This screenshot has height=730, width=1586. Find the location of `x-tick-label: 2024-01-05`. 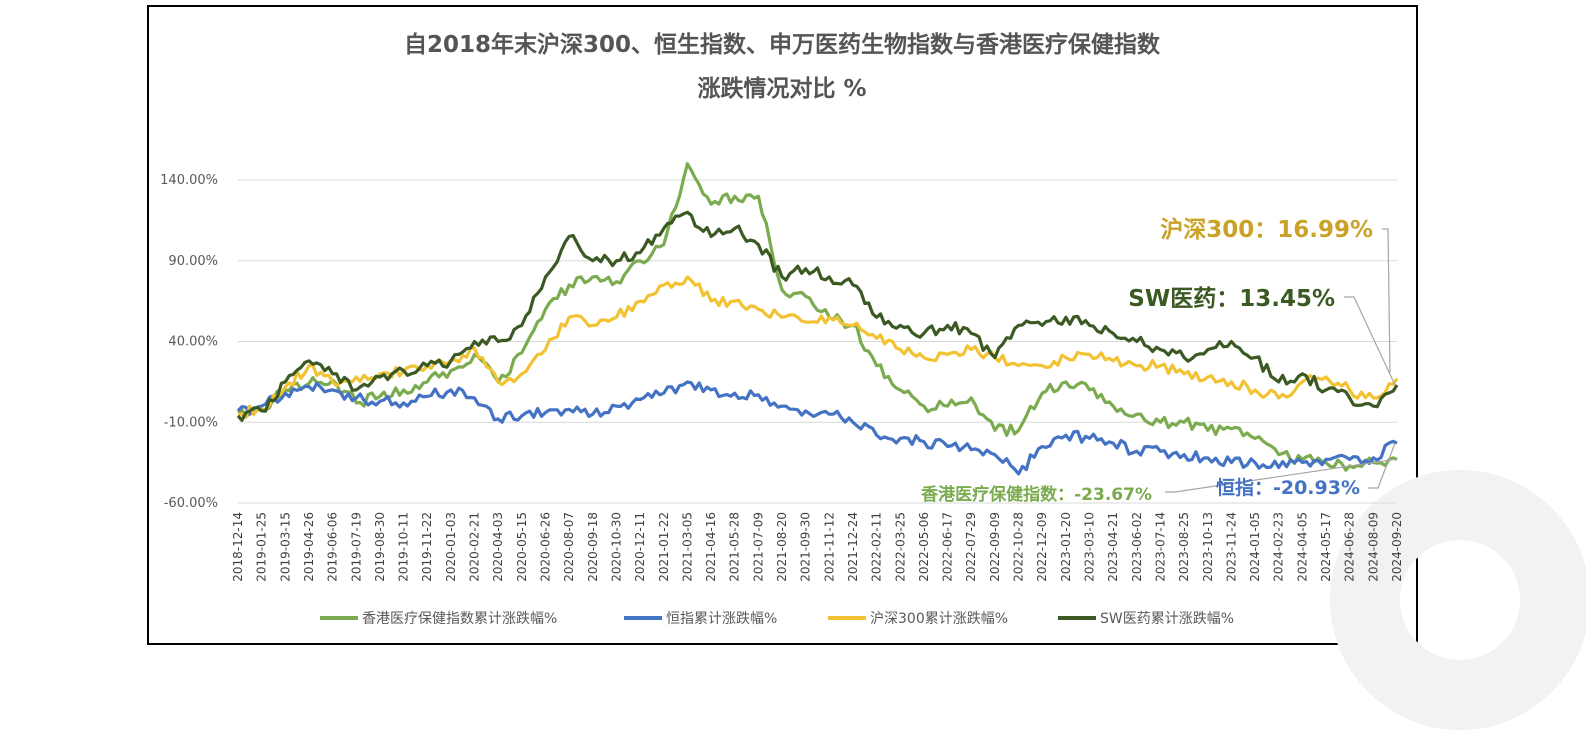

x-tick-label: 2024-01-05 is located at coordinates (1255, 547).